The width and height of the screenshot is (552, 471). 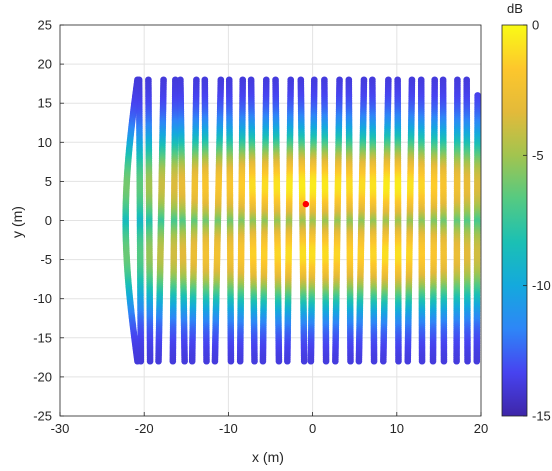 I want to click on colorbar-tick-label: -5, so click(x=538, y=155).